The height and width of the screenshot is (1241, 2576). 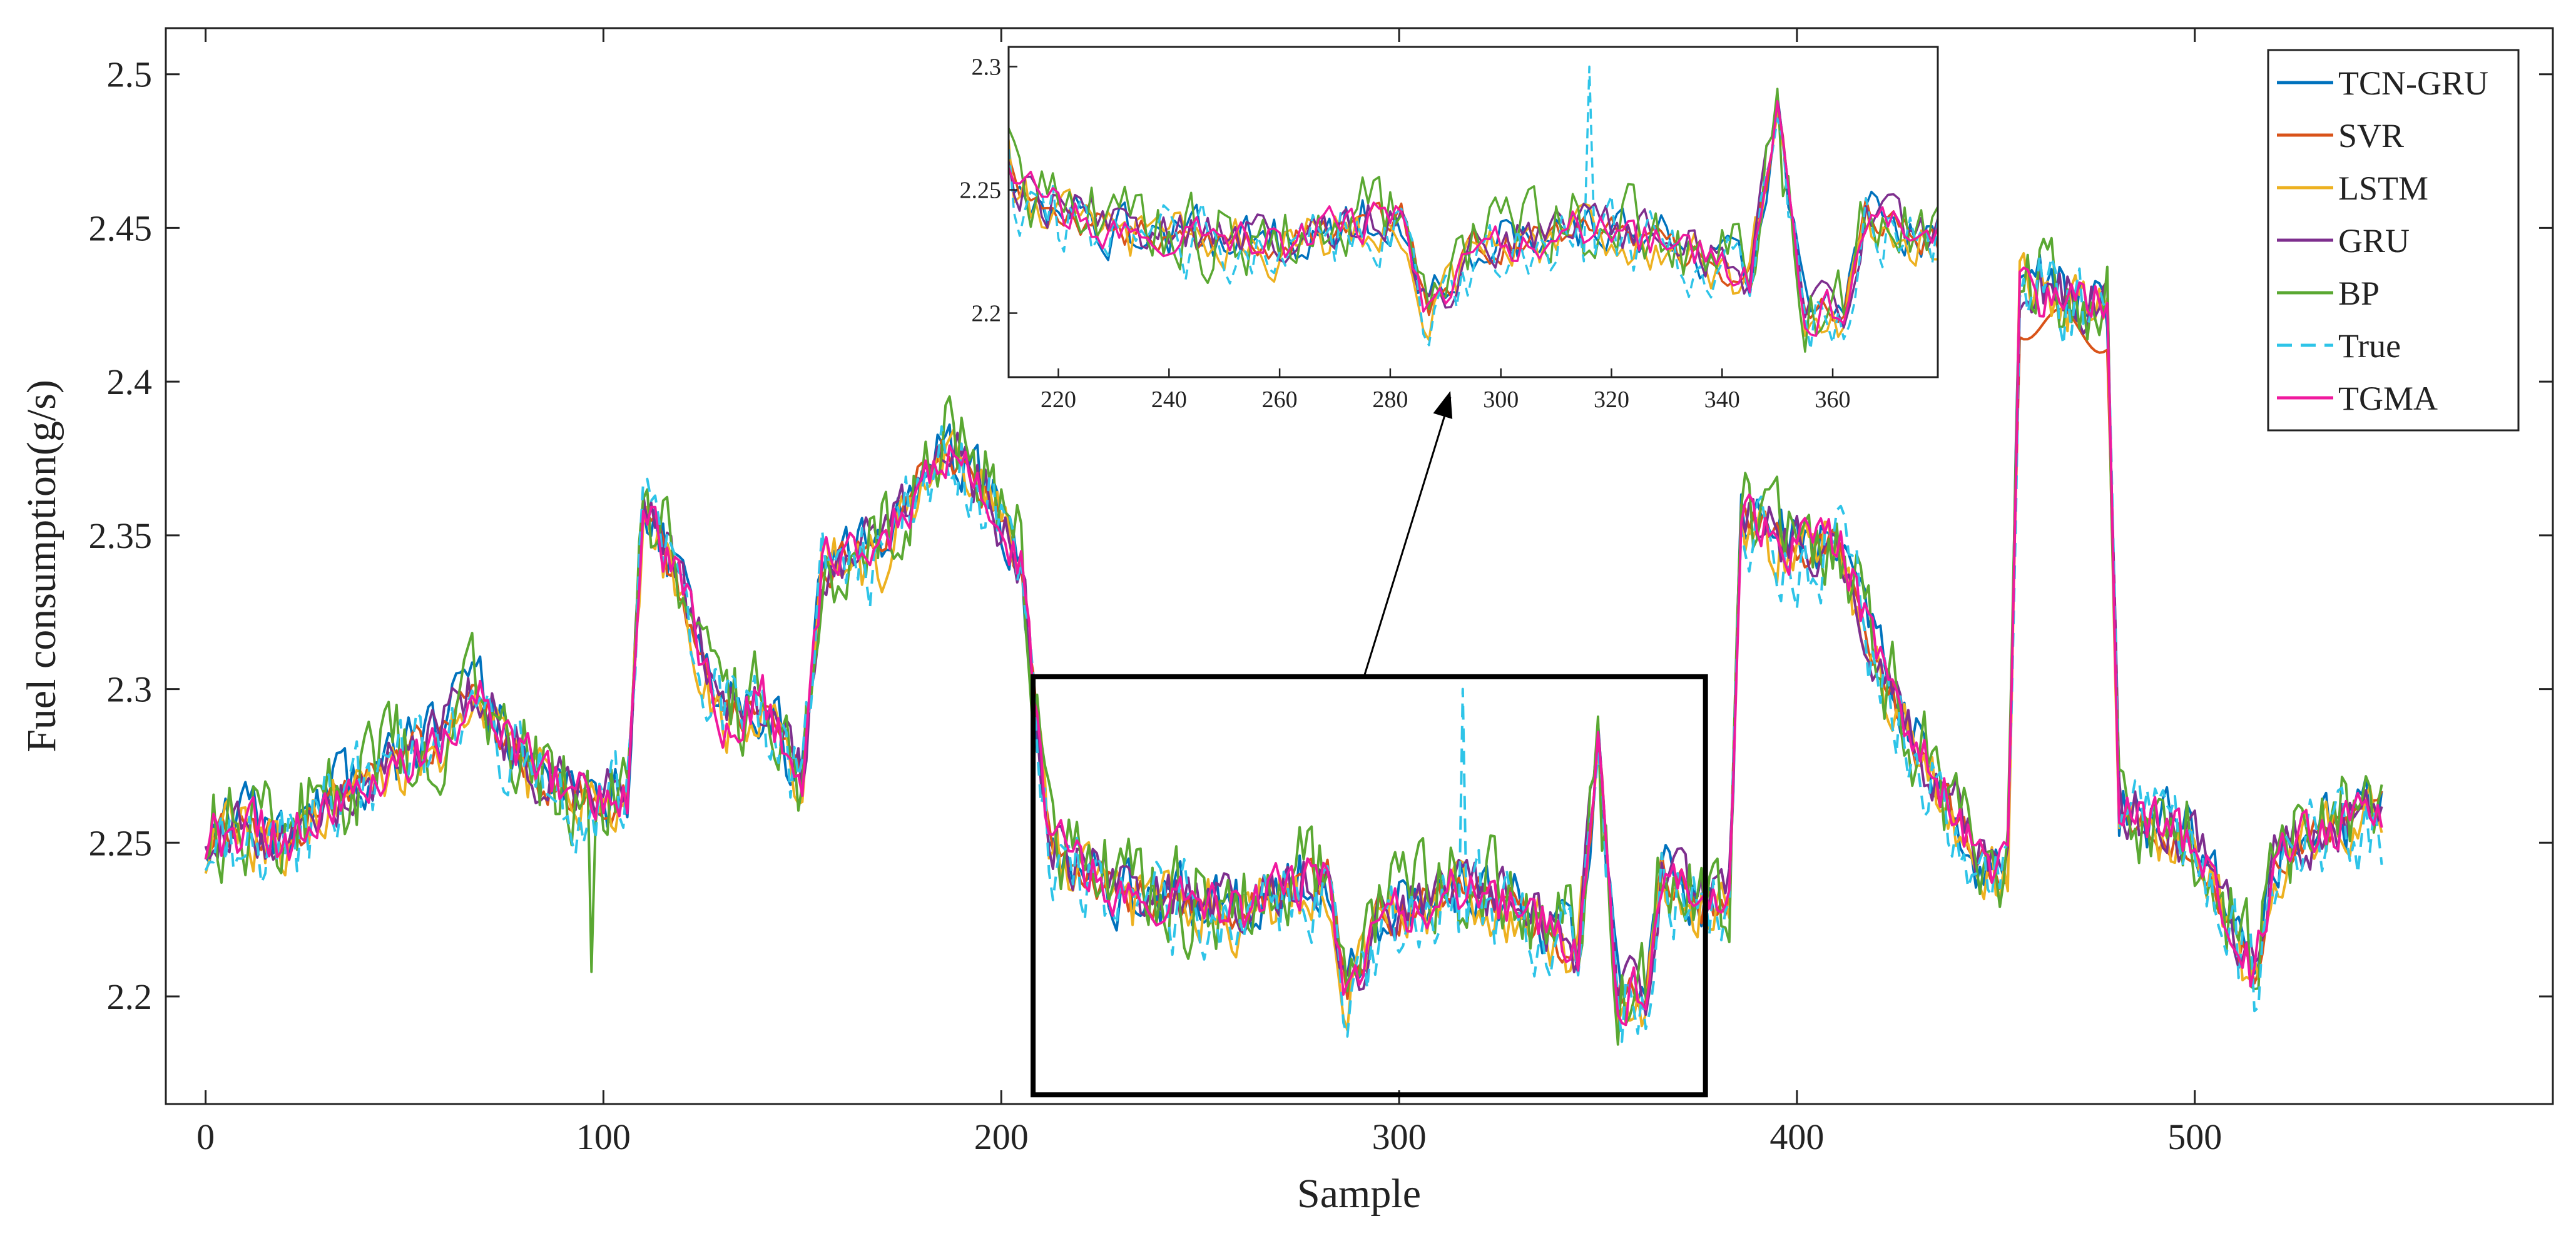 What do you see at coordinates (130, 382) in the screenshot?
I see `y-tick-label: 2.4` at bounding box center [130, 382].